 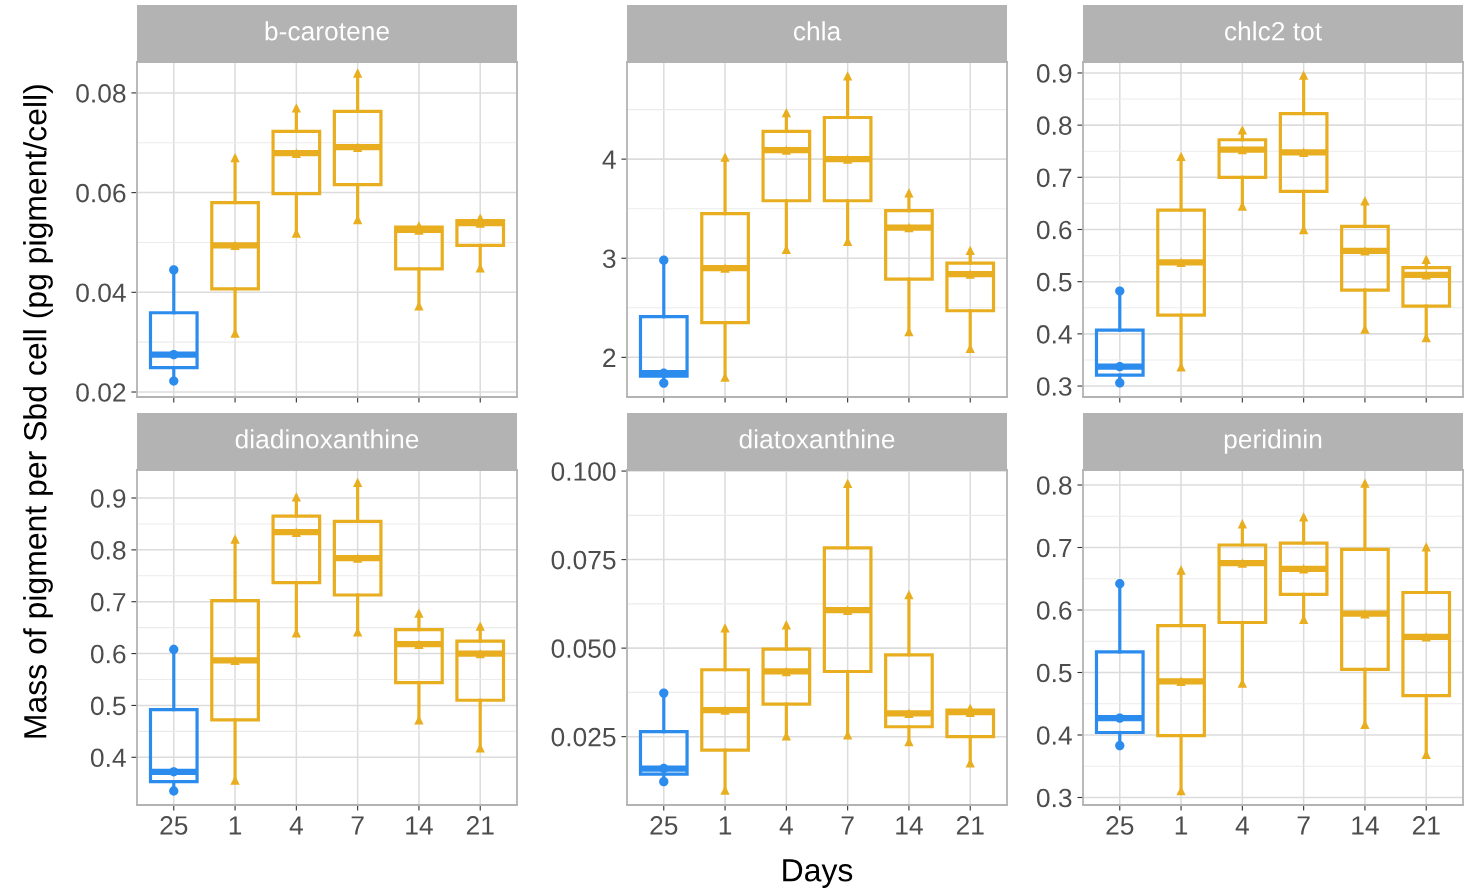 I want to click on y-axis-title: Mass of pigment per Sbd cell (pg pigment/cell), so click(x=38, y=411).